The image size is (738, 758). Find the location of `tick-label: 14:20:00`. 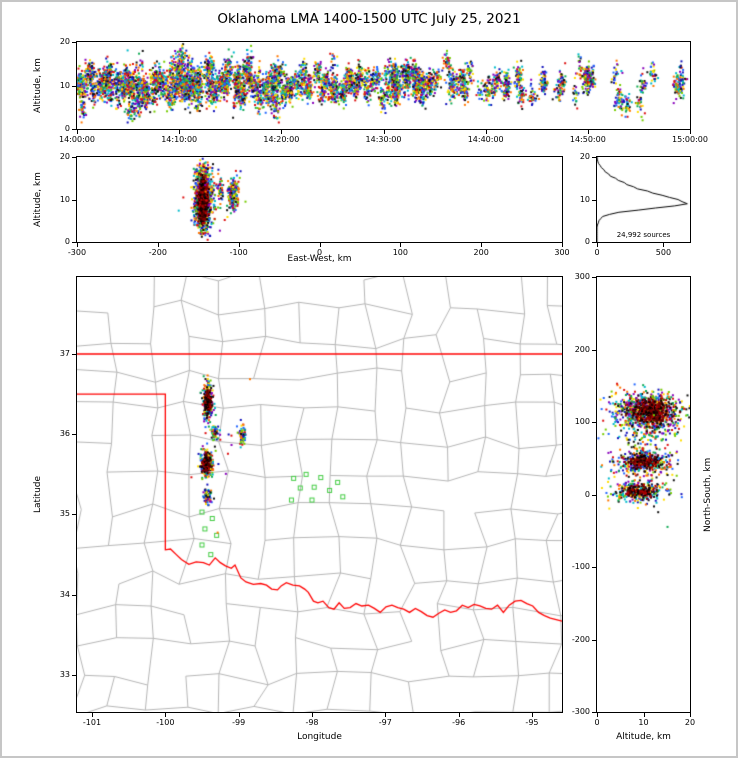

tick-label: 14:20:00 is located at coordinates (281, 139).